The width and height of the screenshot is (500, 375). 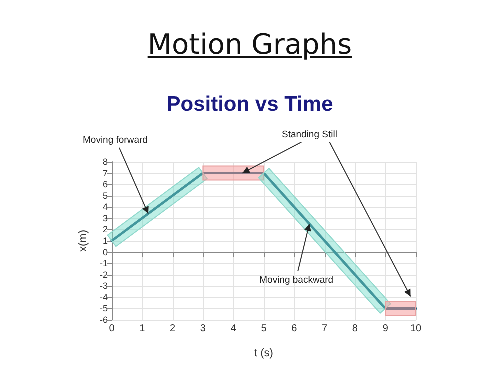 I want to click on y-tick-label: 1, so click(x=105, y=241).